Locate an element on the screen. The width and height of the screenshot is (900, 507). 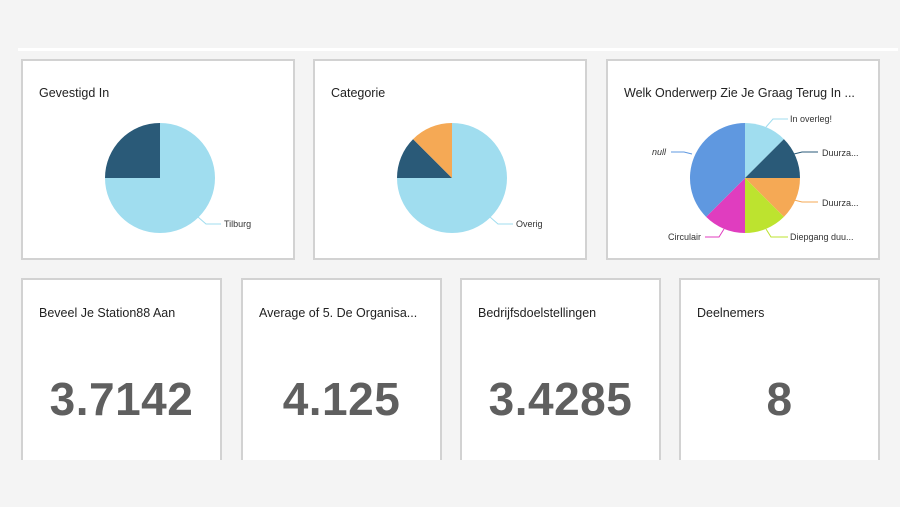
label-circulair: Circulair is located at coordinates (684, 237).